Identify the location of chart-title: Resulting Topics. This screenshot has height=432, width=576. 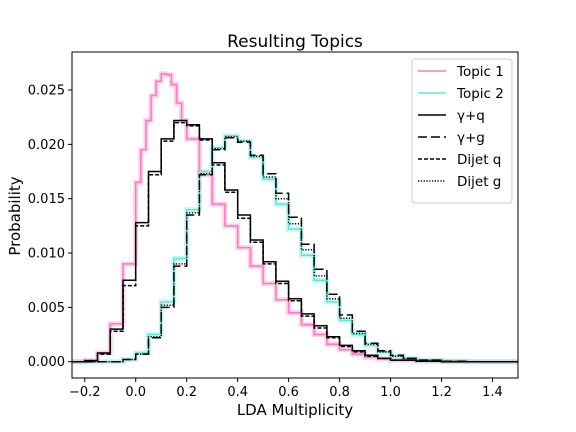
(295, 42).